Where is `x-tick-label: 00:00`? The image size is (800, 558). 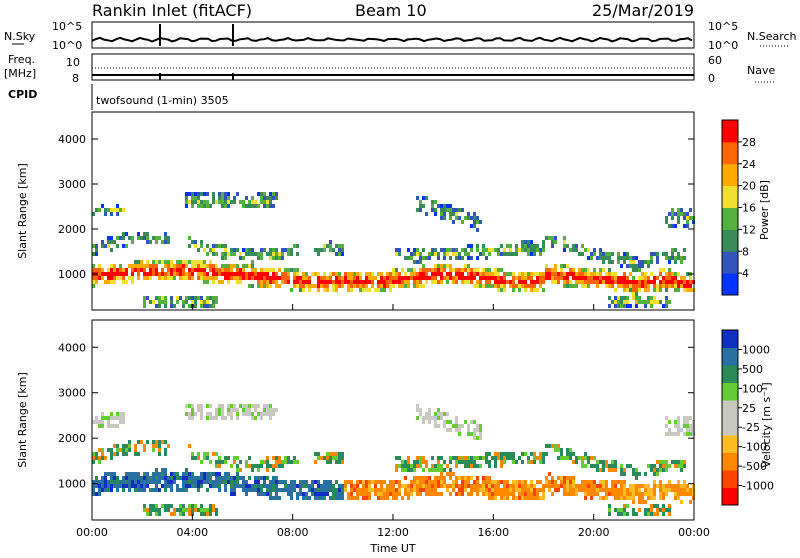 x-tick-label: 00:00 is located at coordinates (92, 532).